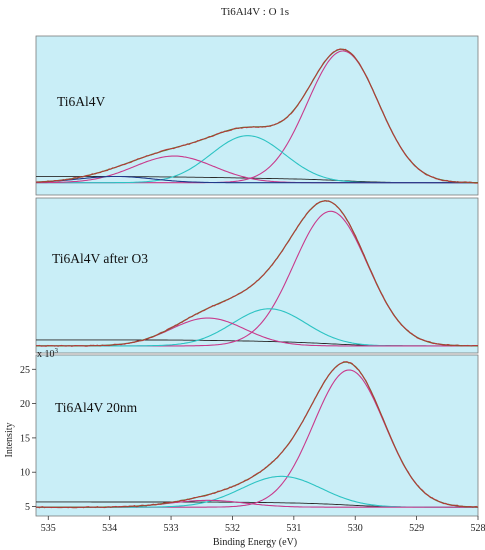 Image resolution: width=485 pixels, height=550 pixels. Describe the element at coordinates (109, 528) in the screenshot. I see `x-tick-label: 534` at that location.